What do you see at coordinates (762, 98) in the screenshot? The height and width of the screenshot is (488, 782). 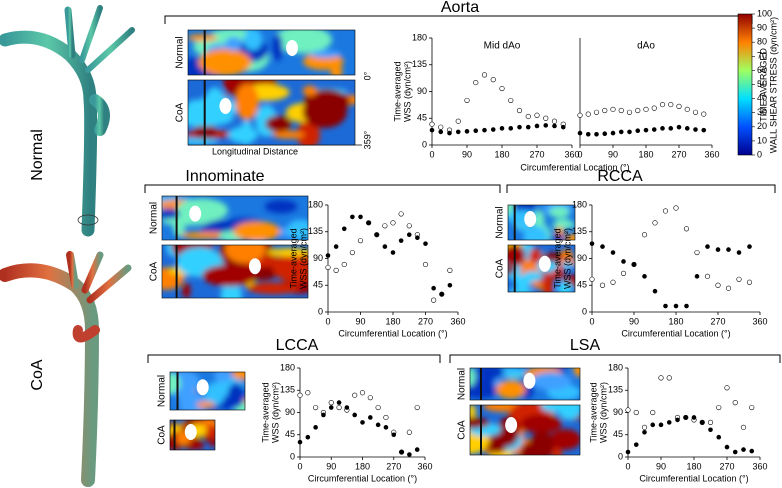 I see `colorbar-tick-label: 40` at bounding box center [762, 98].